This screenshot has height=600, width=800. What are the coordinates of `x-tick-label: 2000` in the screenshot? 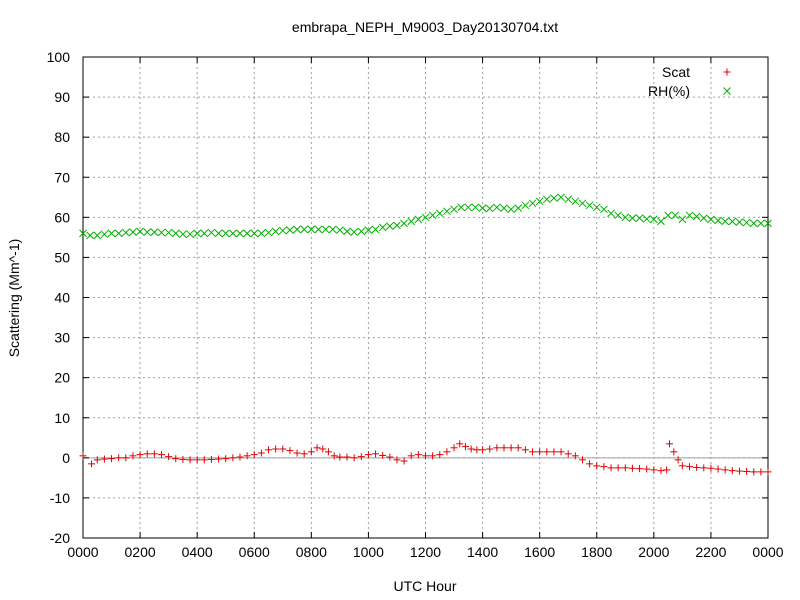 It's located at (653, 552).